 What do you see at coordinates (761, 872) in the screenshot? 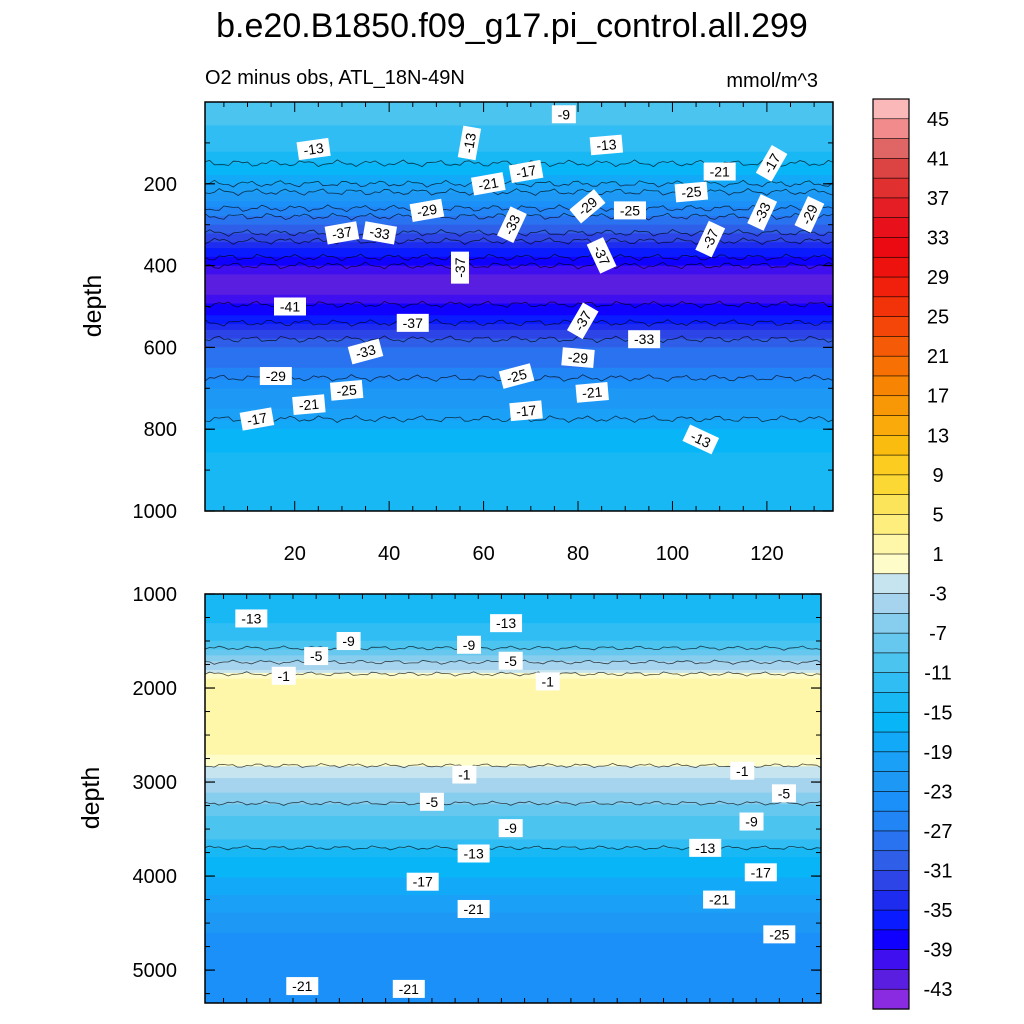
I see `contour-label-text: -17` at bounding box center [761, 872].